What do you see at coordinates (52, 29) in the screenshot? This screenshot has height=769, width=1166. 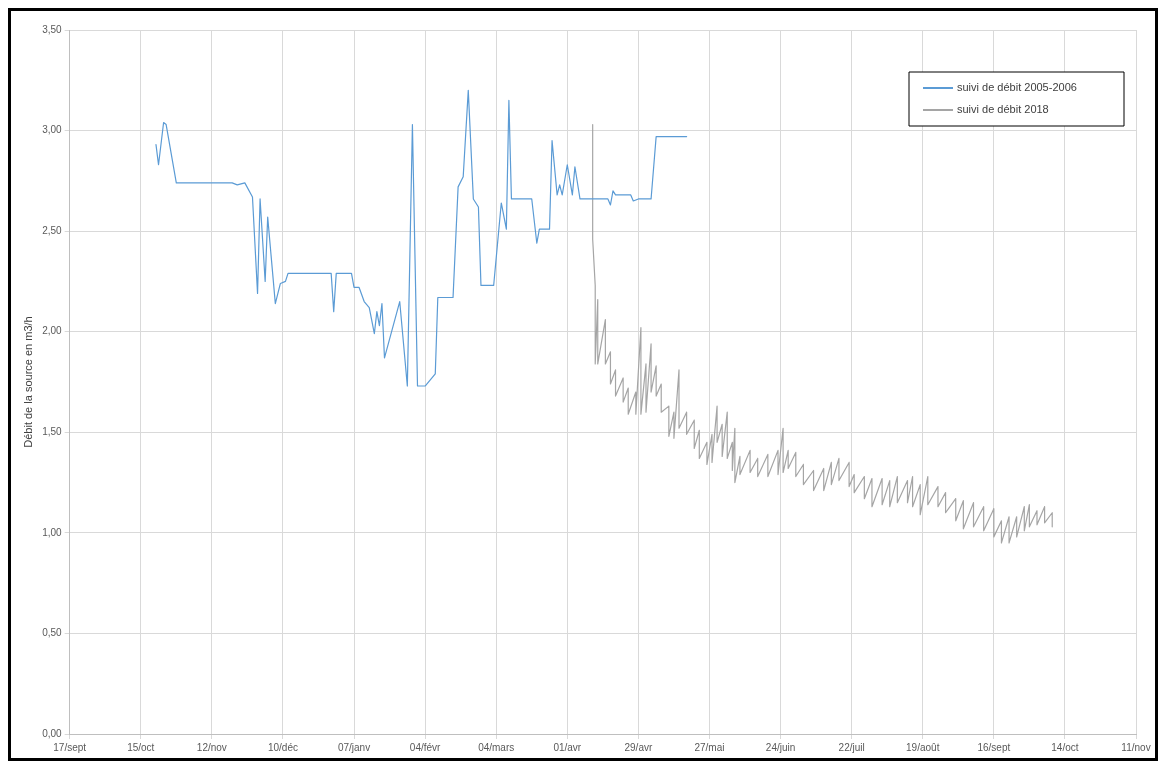 I see `y-tick-label: 3,50` at bounding box center [52, 29].